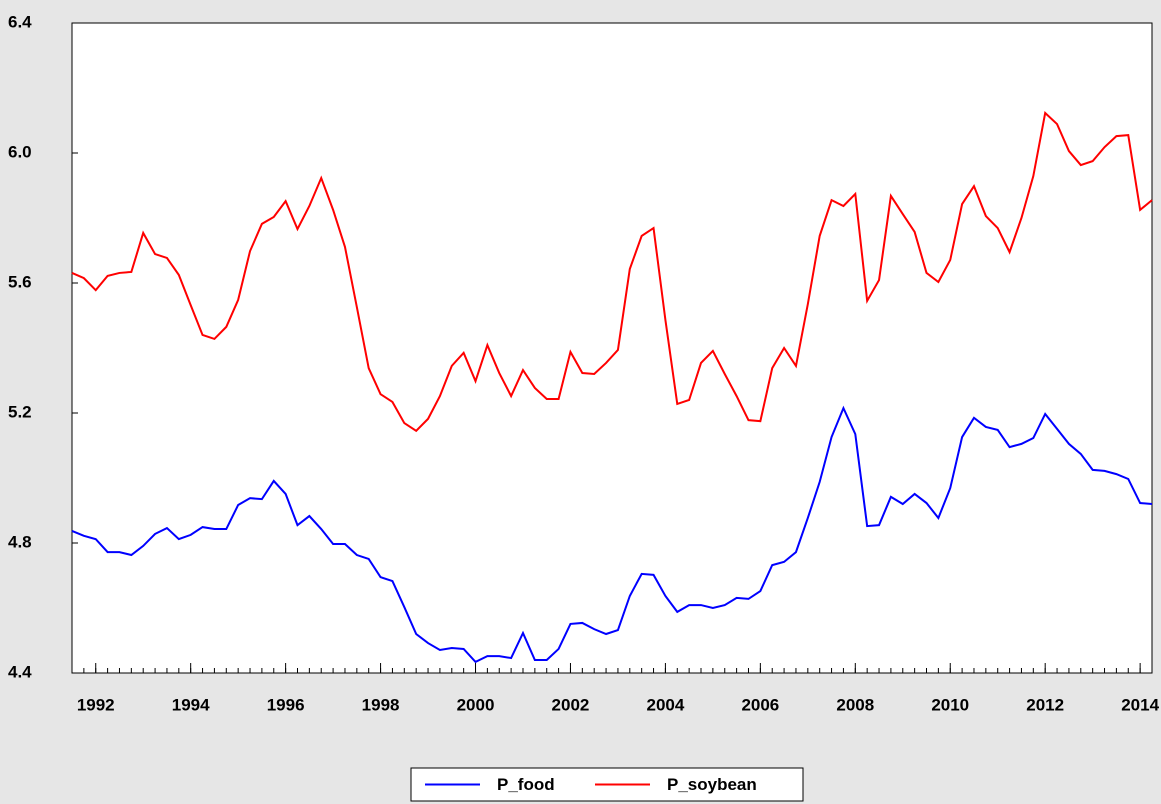 The width and height of the screenshot is (1161, 804). What do you see at coordinates (950, 704) in the screenshot?
I see `x-tick-label: 2010` at bounding box center [950, 704].